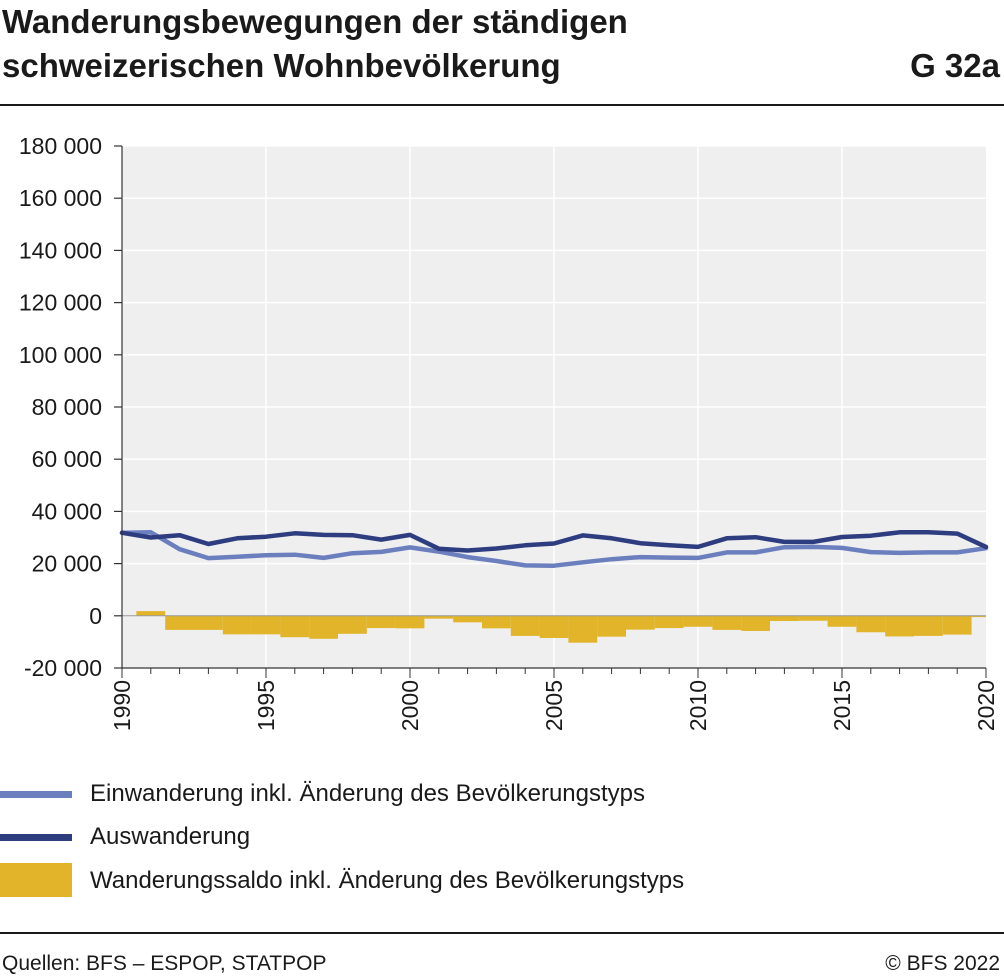 This screenshot has width=1004, height=980. I want to click on header-divider, so click(502, 105).